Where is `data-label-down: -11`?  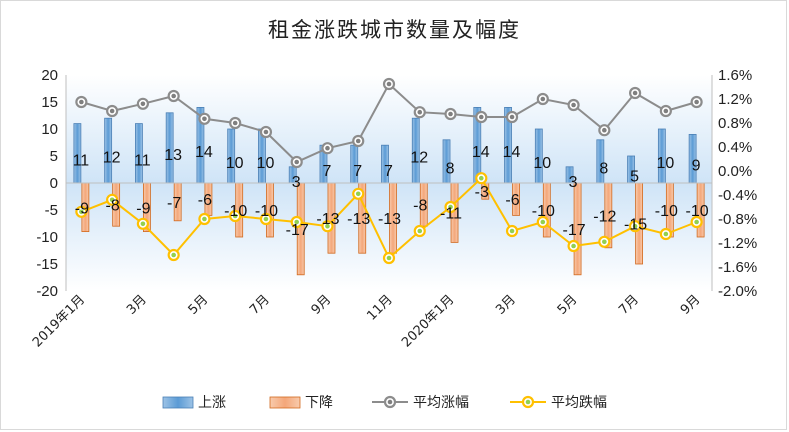 data-label-down: -11 is located at coordinates (451, 214).